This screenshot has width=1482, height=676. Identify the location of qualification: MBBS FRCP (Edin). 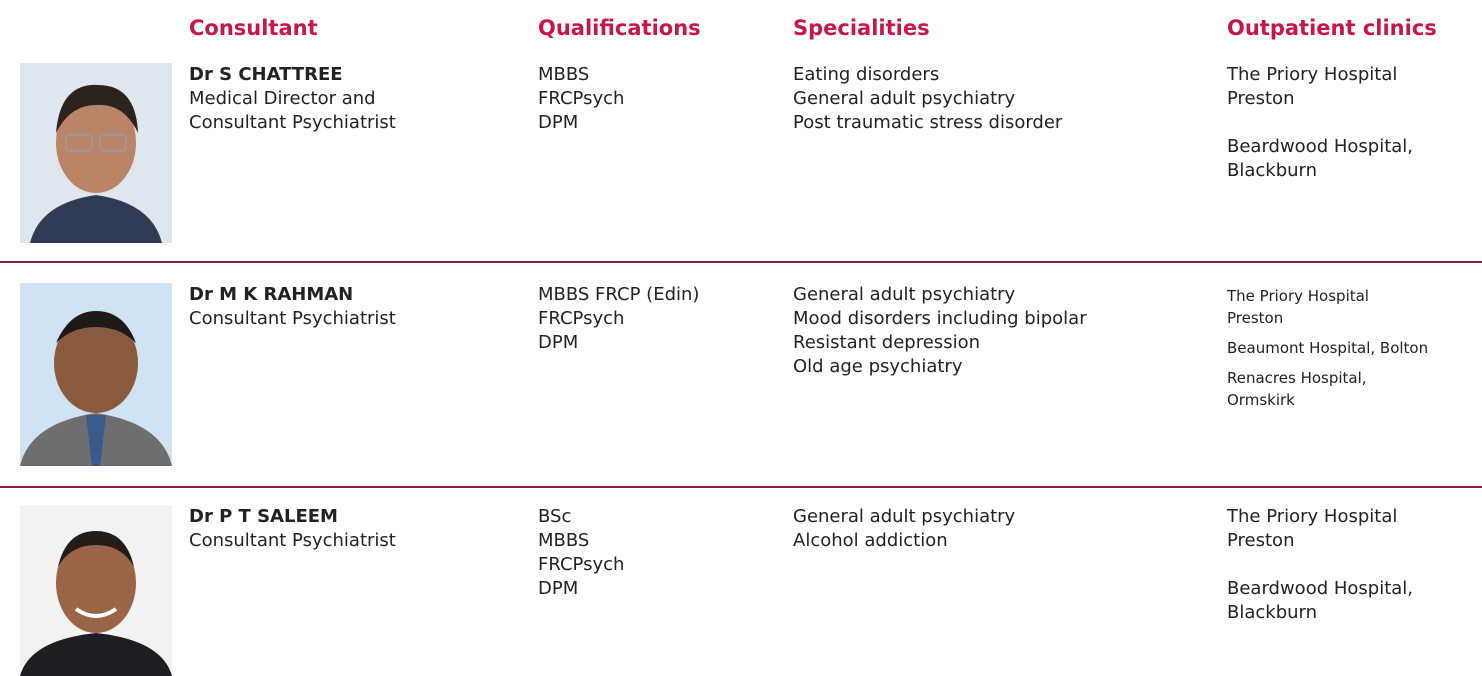
(619, 294).